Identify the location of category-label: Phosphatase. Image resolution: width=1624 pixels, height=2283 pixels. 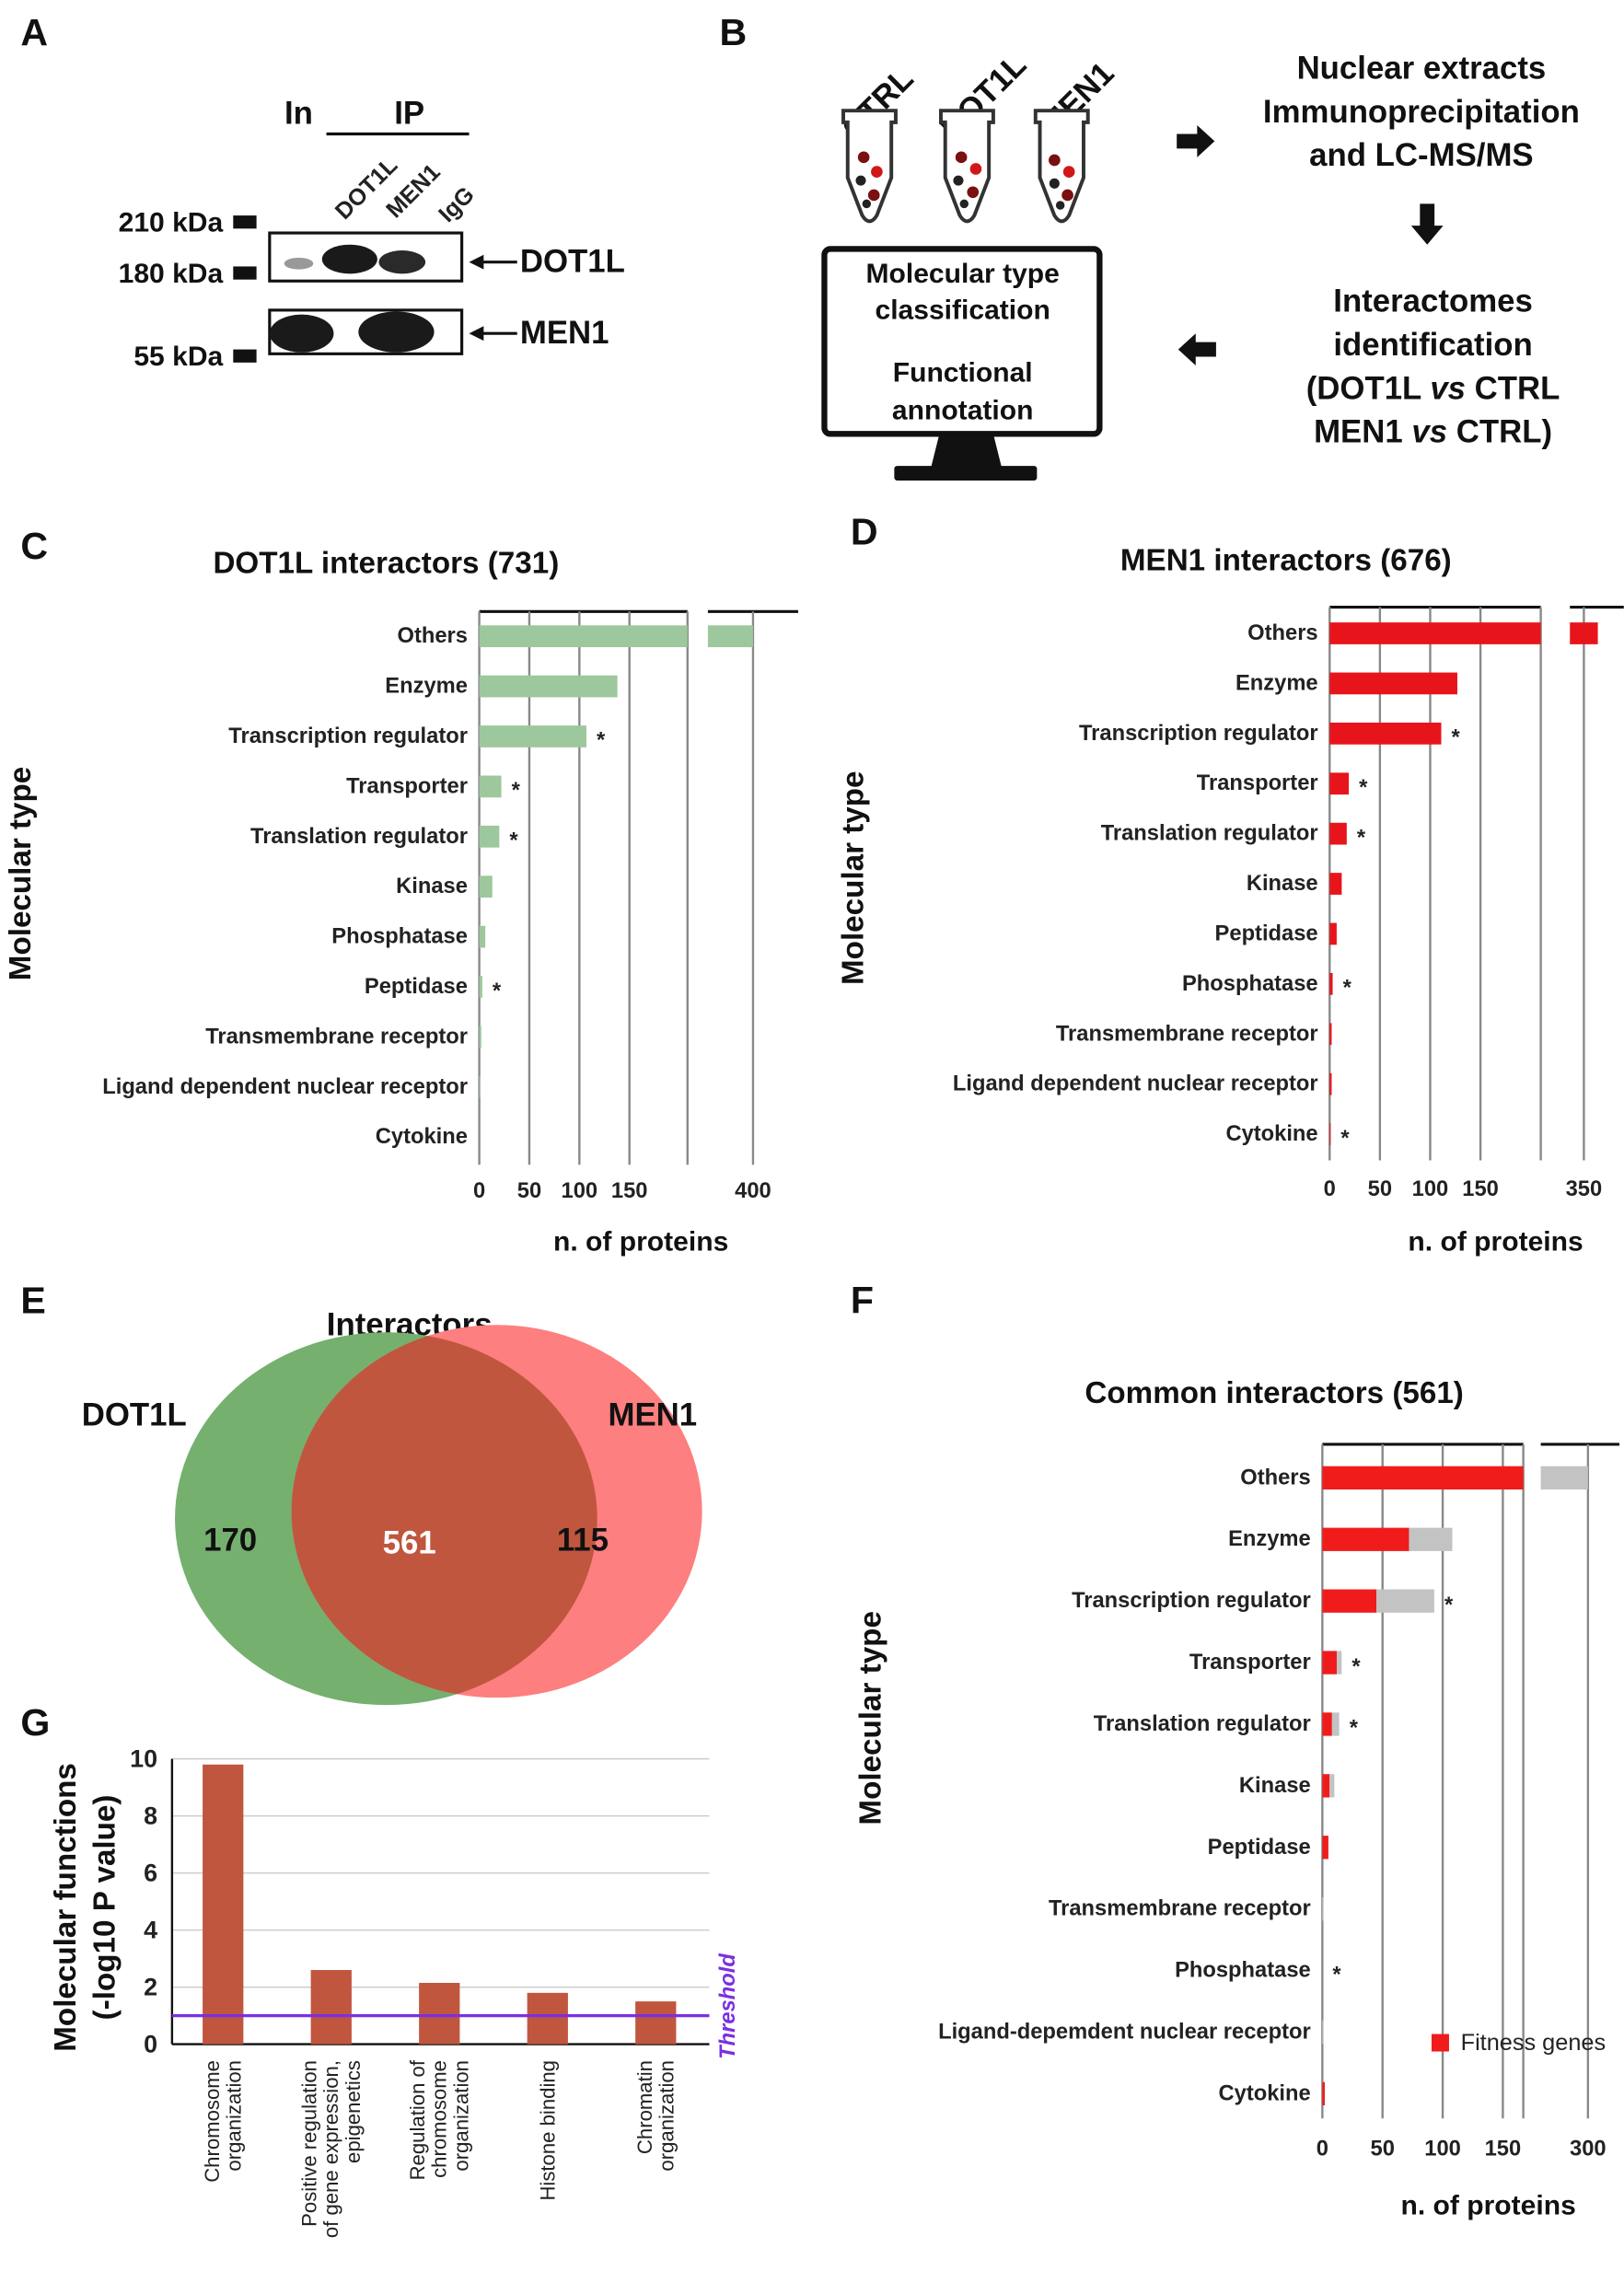
(399, 937).